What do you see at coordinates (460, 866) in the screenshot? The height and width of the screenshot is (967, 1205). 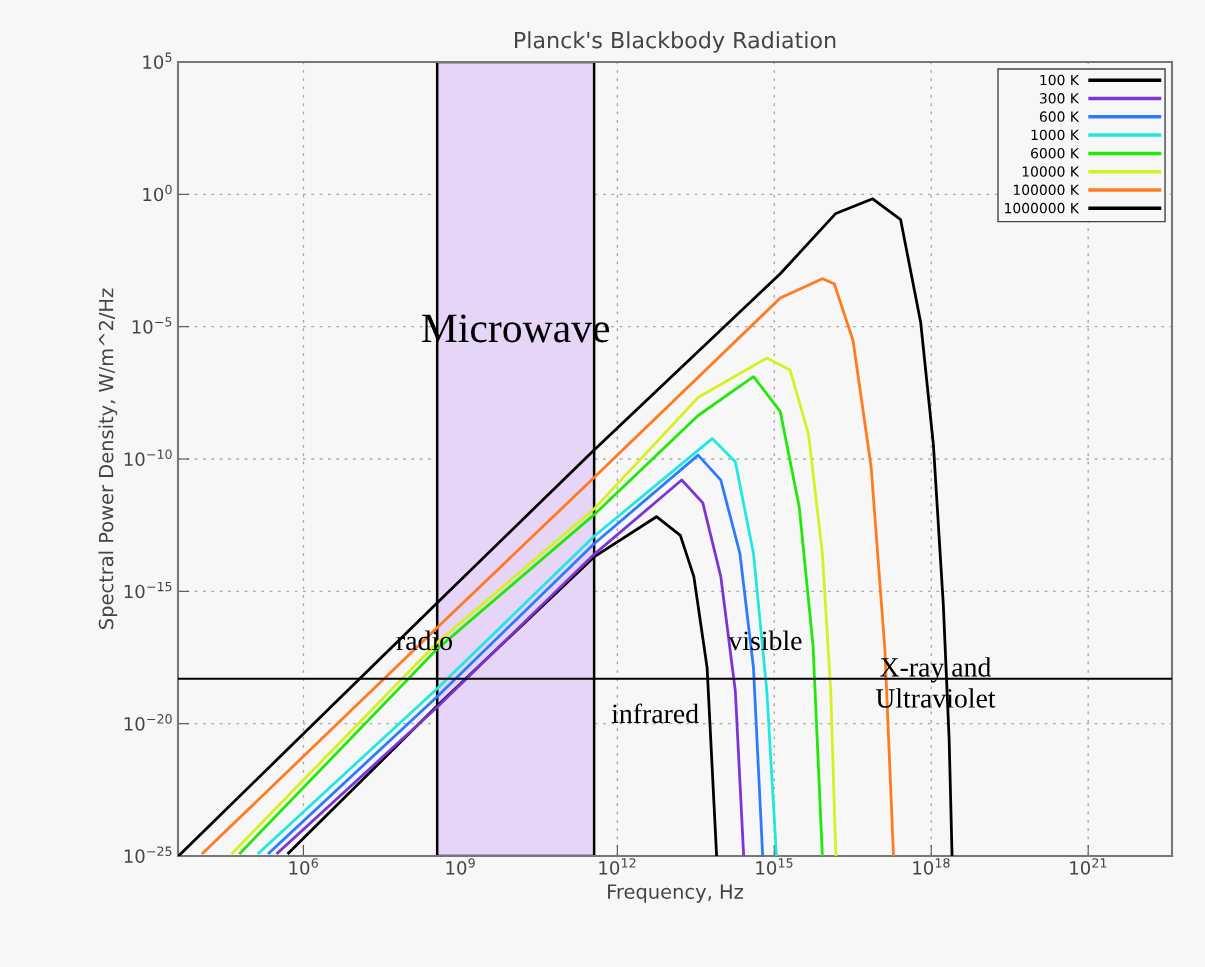 I see `x-tick-label: 10$^{9}$` at bounding box center [460, 866].